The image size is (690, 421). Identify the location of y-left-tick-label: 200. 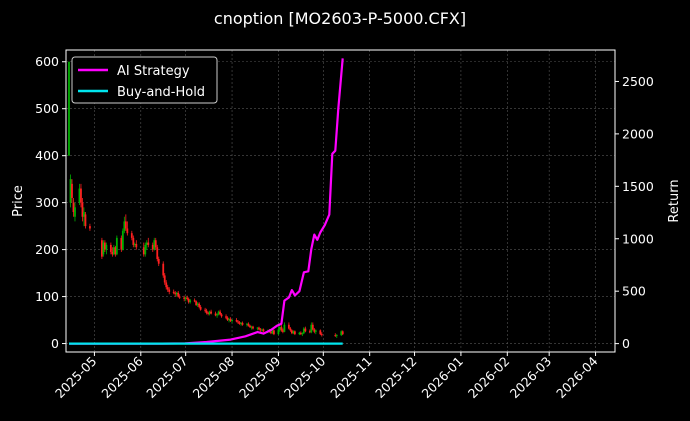
(47, 249).